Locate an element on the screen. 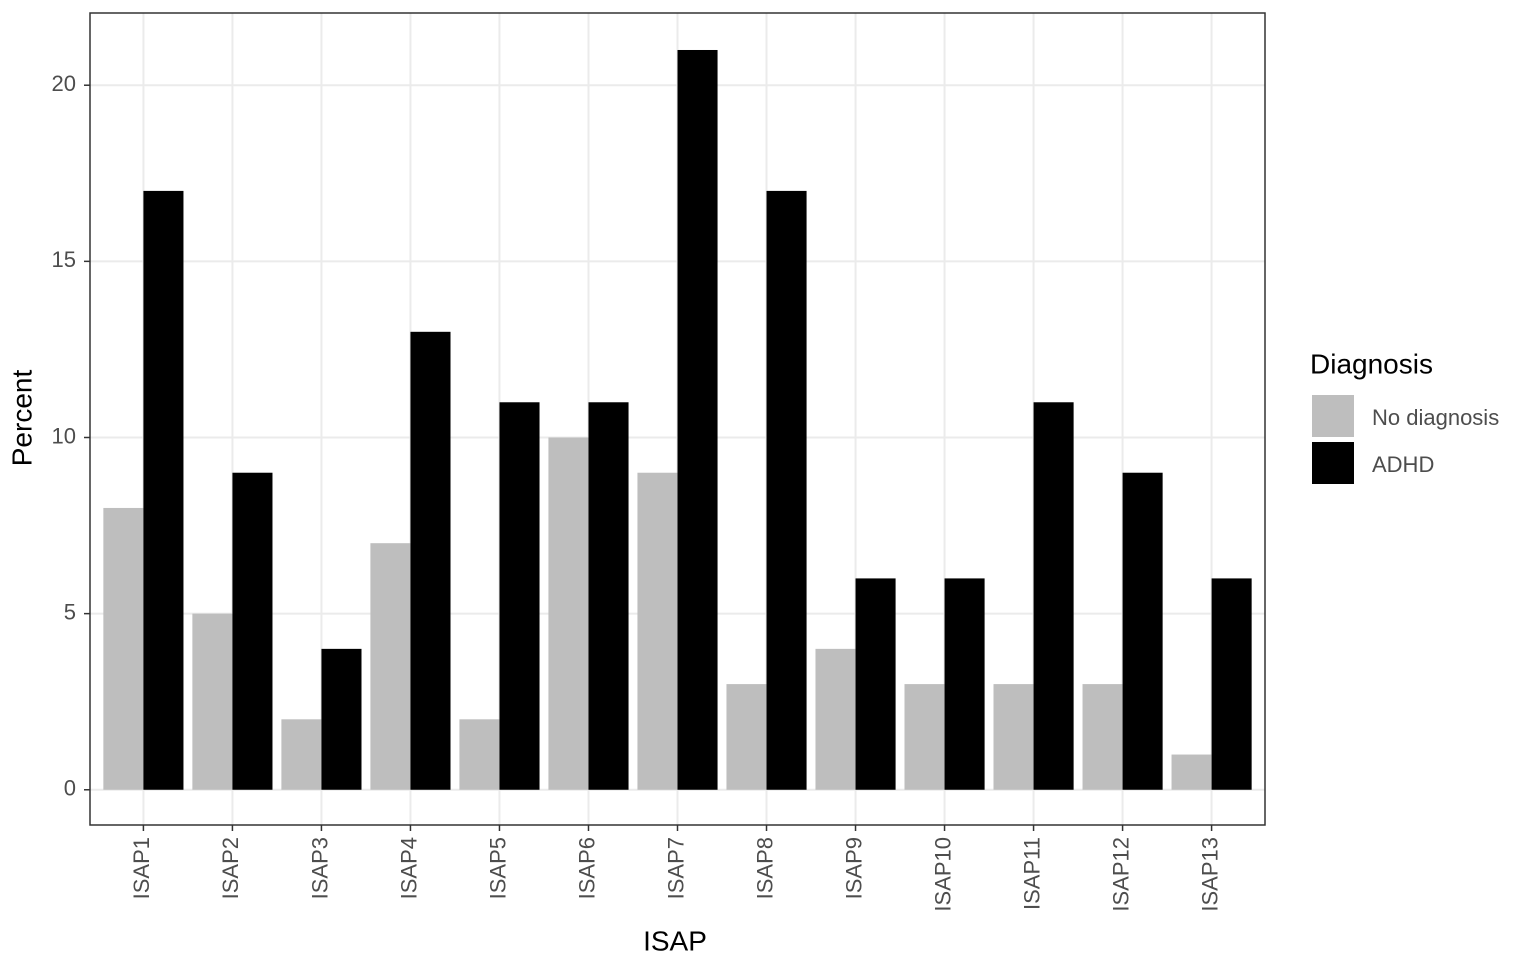  x-tick-label: ISAP5 is located at coordinates (497, 868).